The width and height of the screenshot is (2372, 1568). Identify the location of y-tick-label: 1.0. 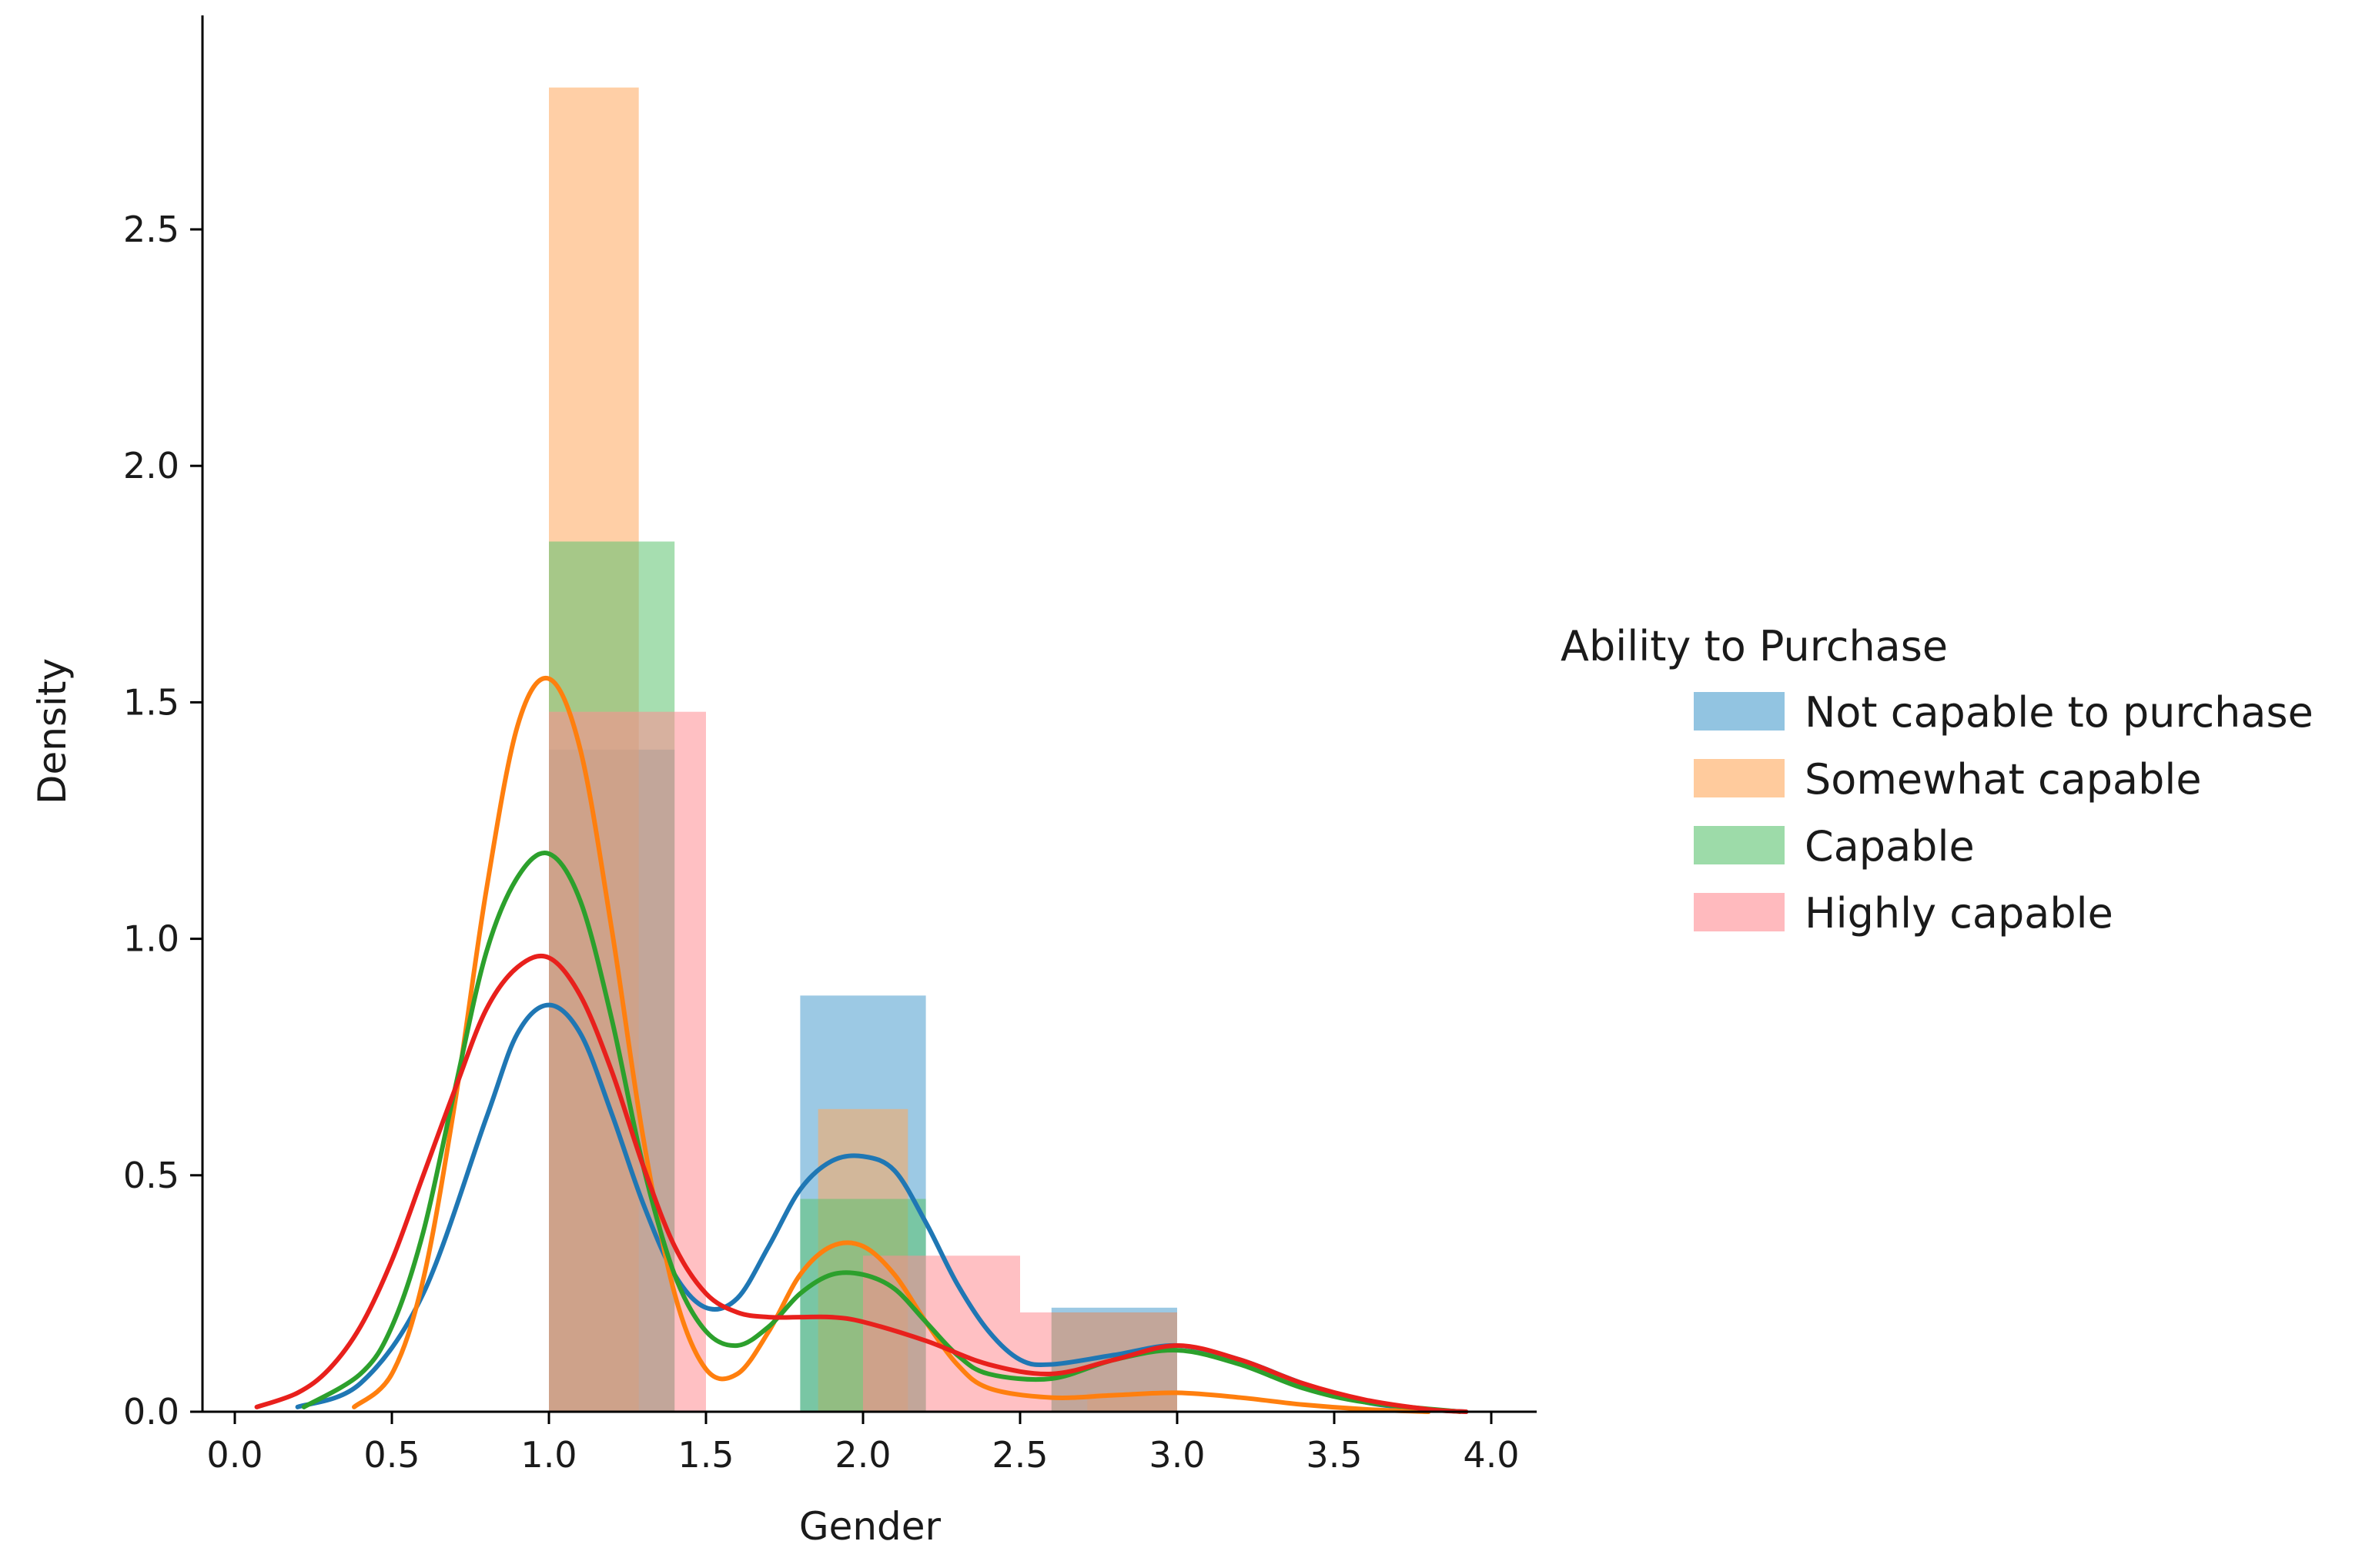
(151, 939).